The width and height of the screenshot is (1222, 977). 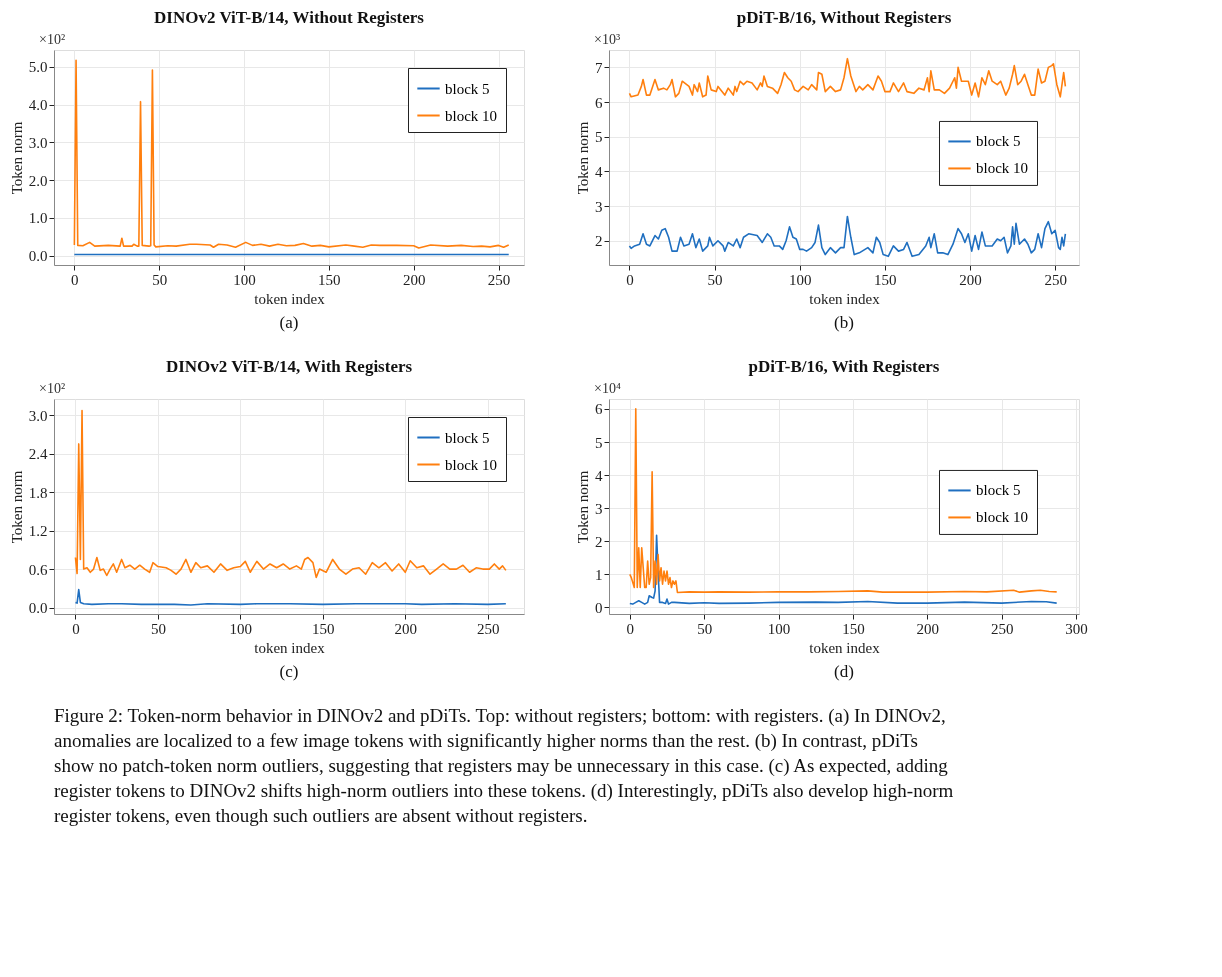 What do you see at coordinates (289, 366) in the screenshot?
I see `chart-title: DINOv2 ViT-B/14, With Registers` at bounding box center [289, 366].